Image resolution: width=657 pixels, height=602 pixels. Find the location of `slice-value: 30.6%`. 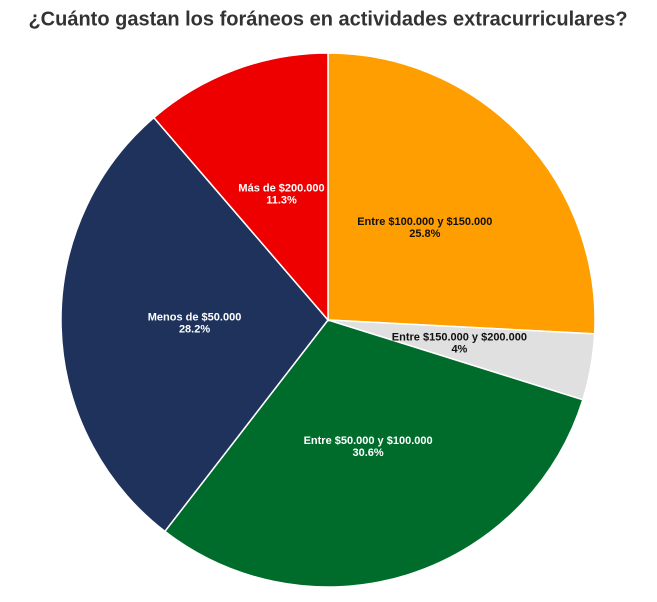

slice-value: 30.6% is located at coordinates (367, 453).